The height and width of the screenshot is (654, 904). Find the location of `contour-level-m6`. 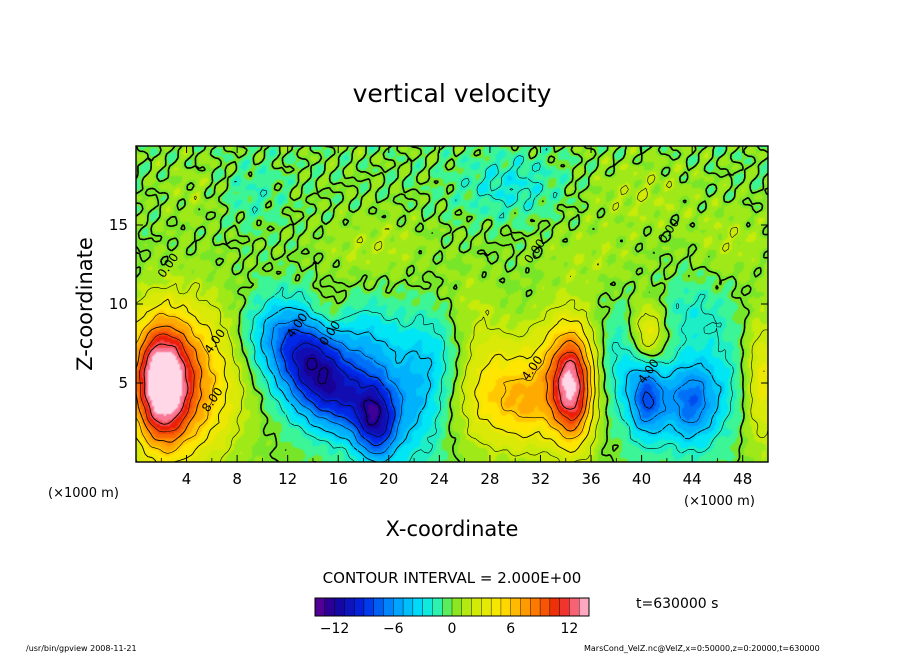

contour-level-m6 is located at coordinates (488, 386).